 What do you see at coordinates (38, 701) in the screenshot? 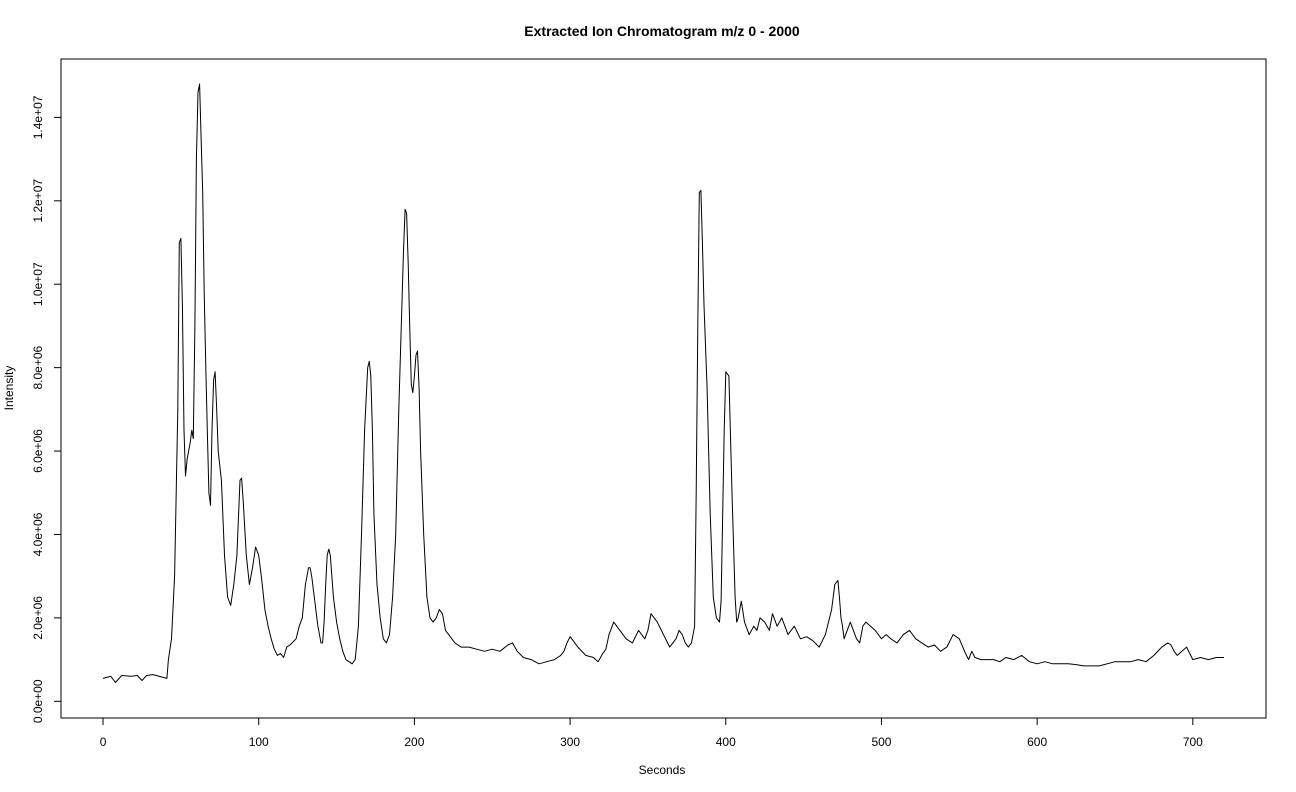
I see `y-tick-label: 0.0e+00` at bounding box center [38, 701].